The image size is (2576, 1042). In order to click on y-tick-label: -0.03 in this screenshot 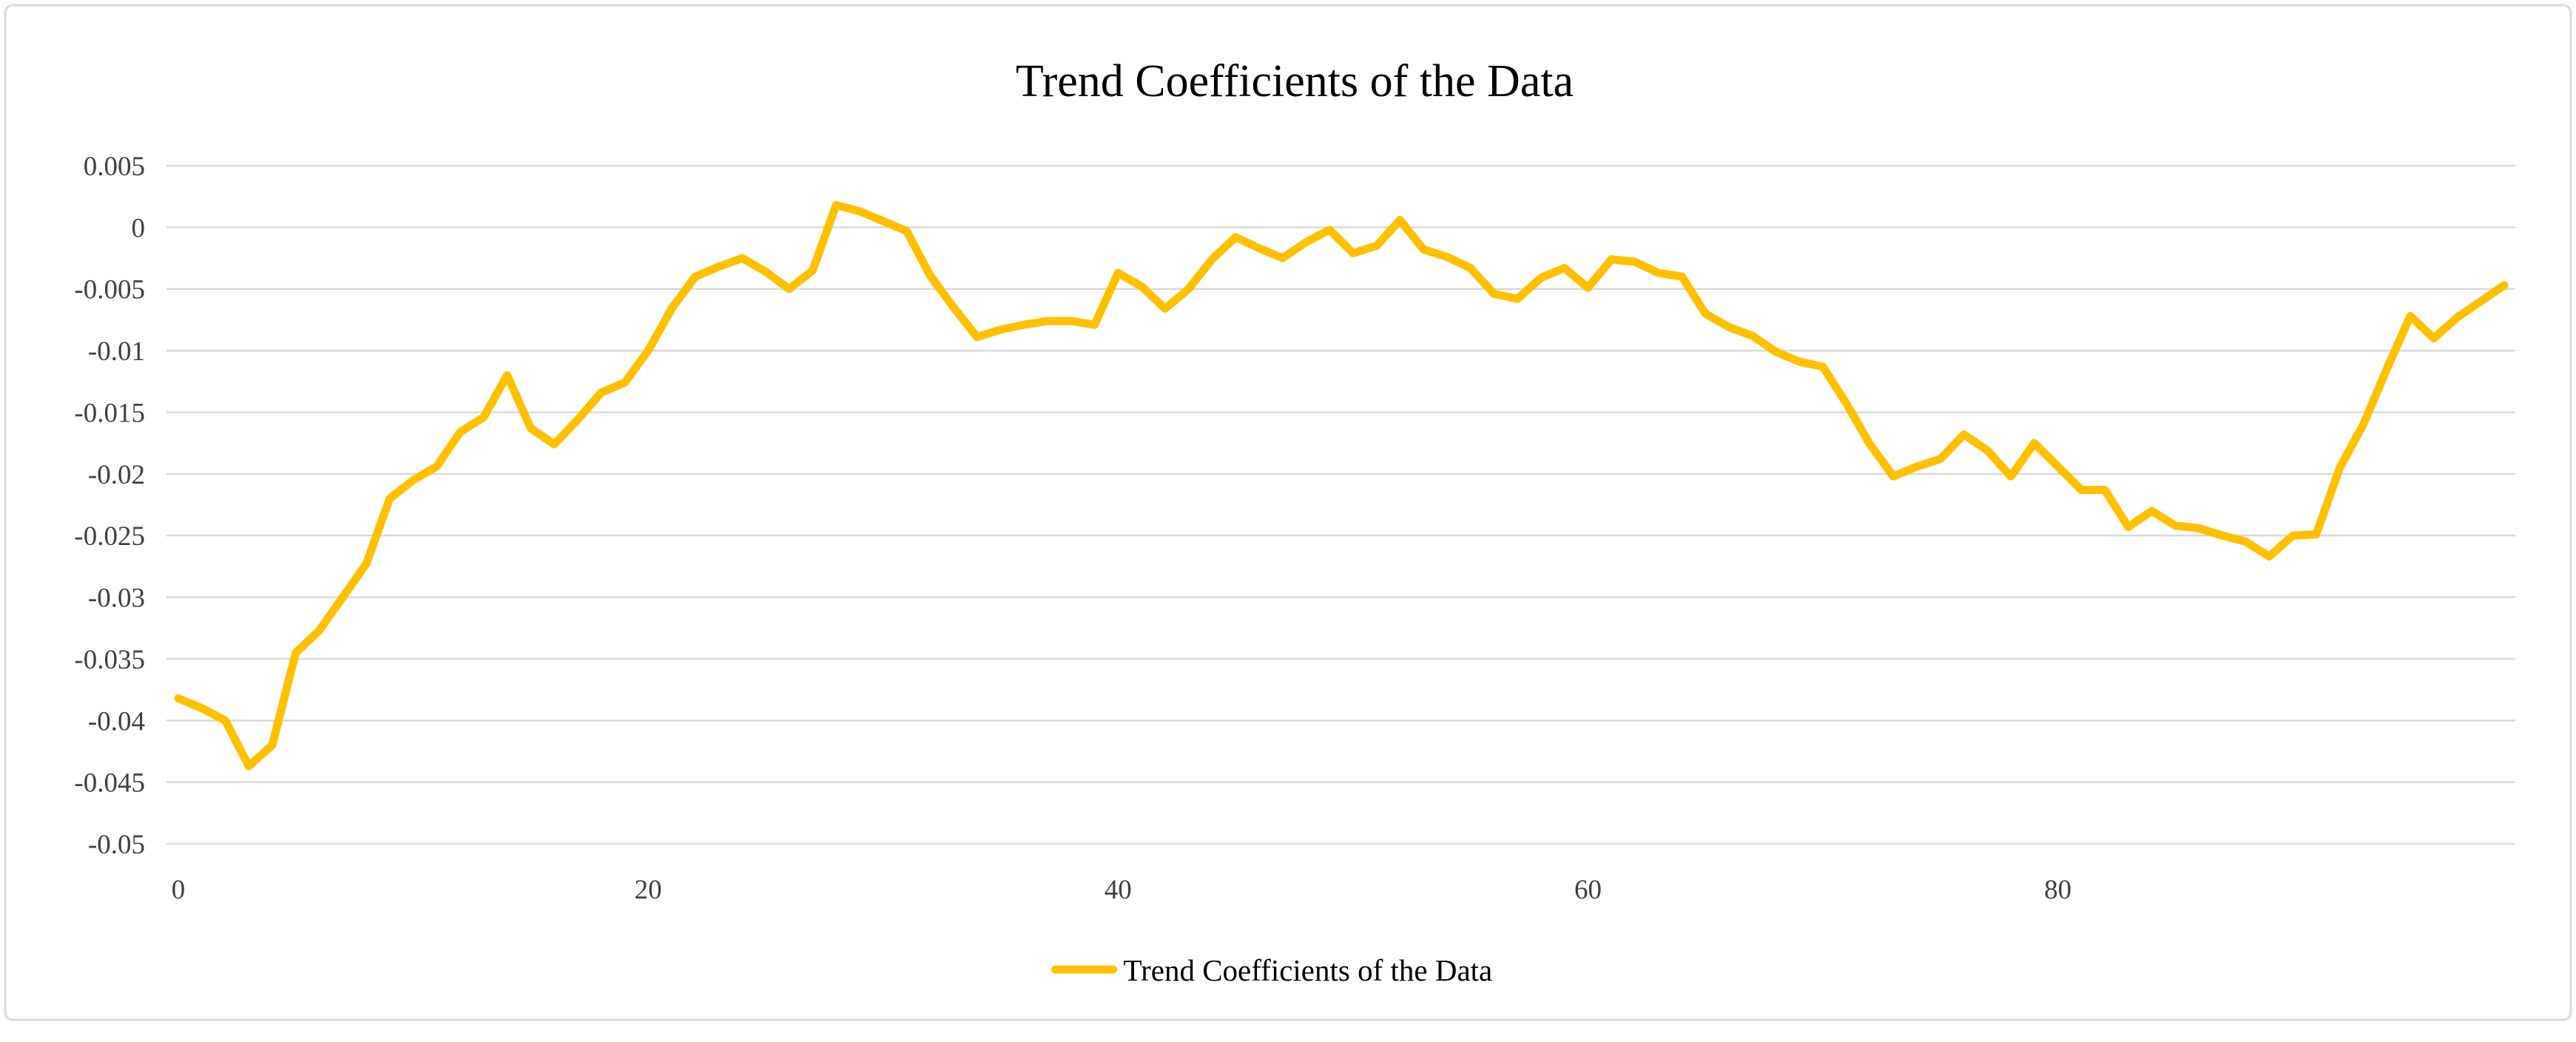, I will do `click(116, 598)`.